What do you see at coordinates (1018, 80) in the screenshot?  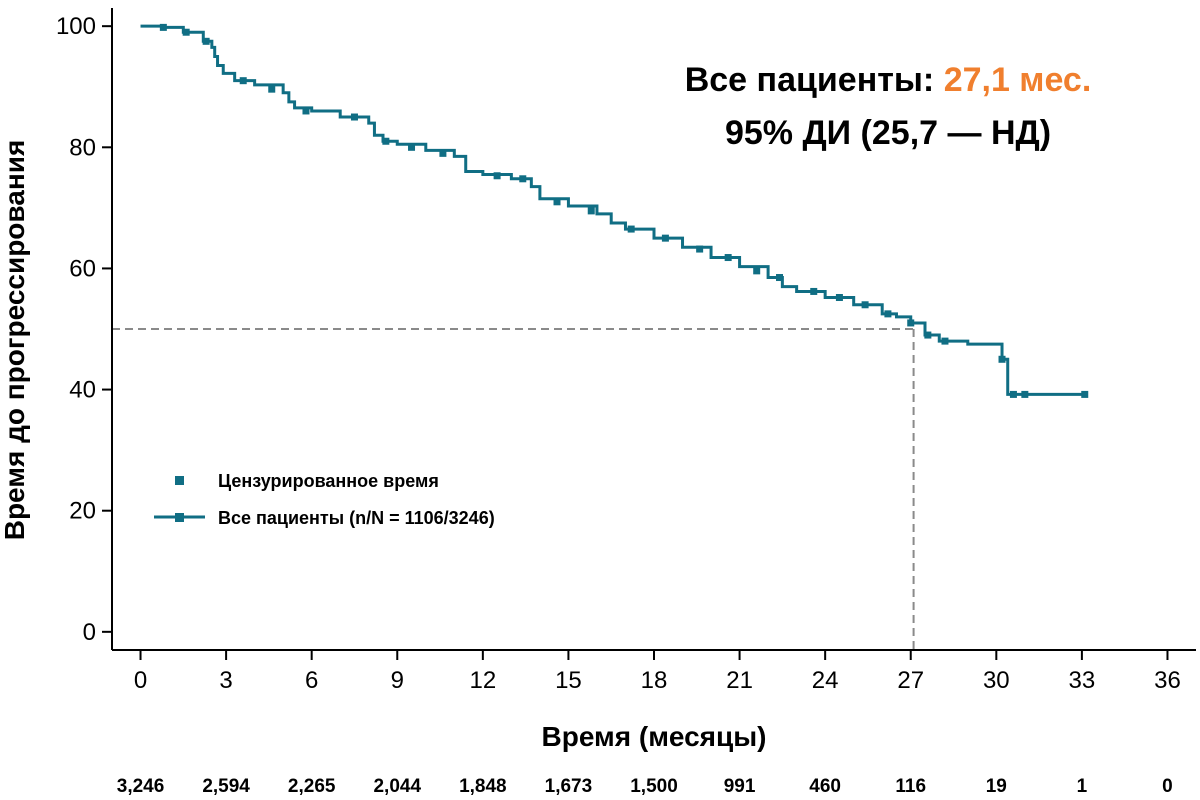 I see `annotation-median-value: 27,1 мес.` at bounding box center [1018, 80].